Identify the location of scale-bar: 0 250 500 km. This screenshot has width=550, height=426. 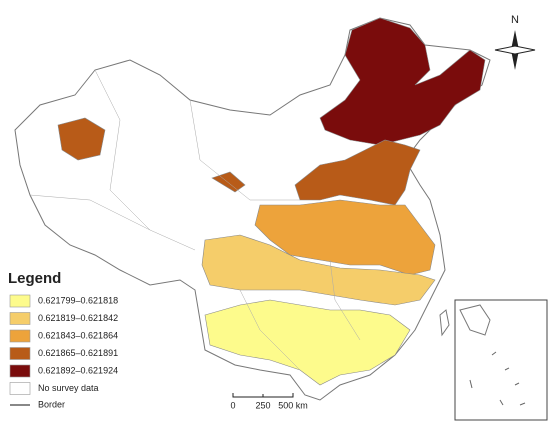
(269, 401).